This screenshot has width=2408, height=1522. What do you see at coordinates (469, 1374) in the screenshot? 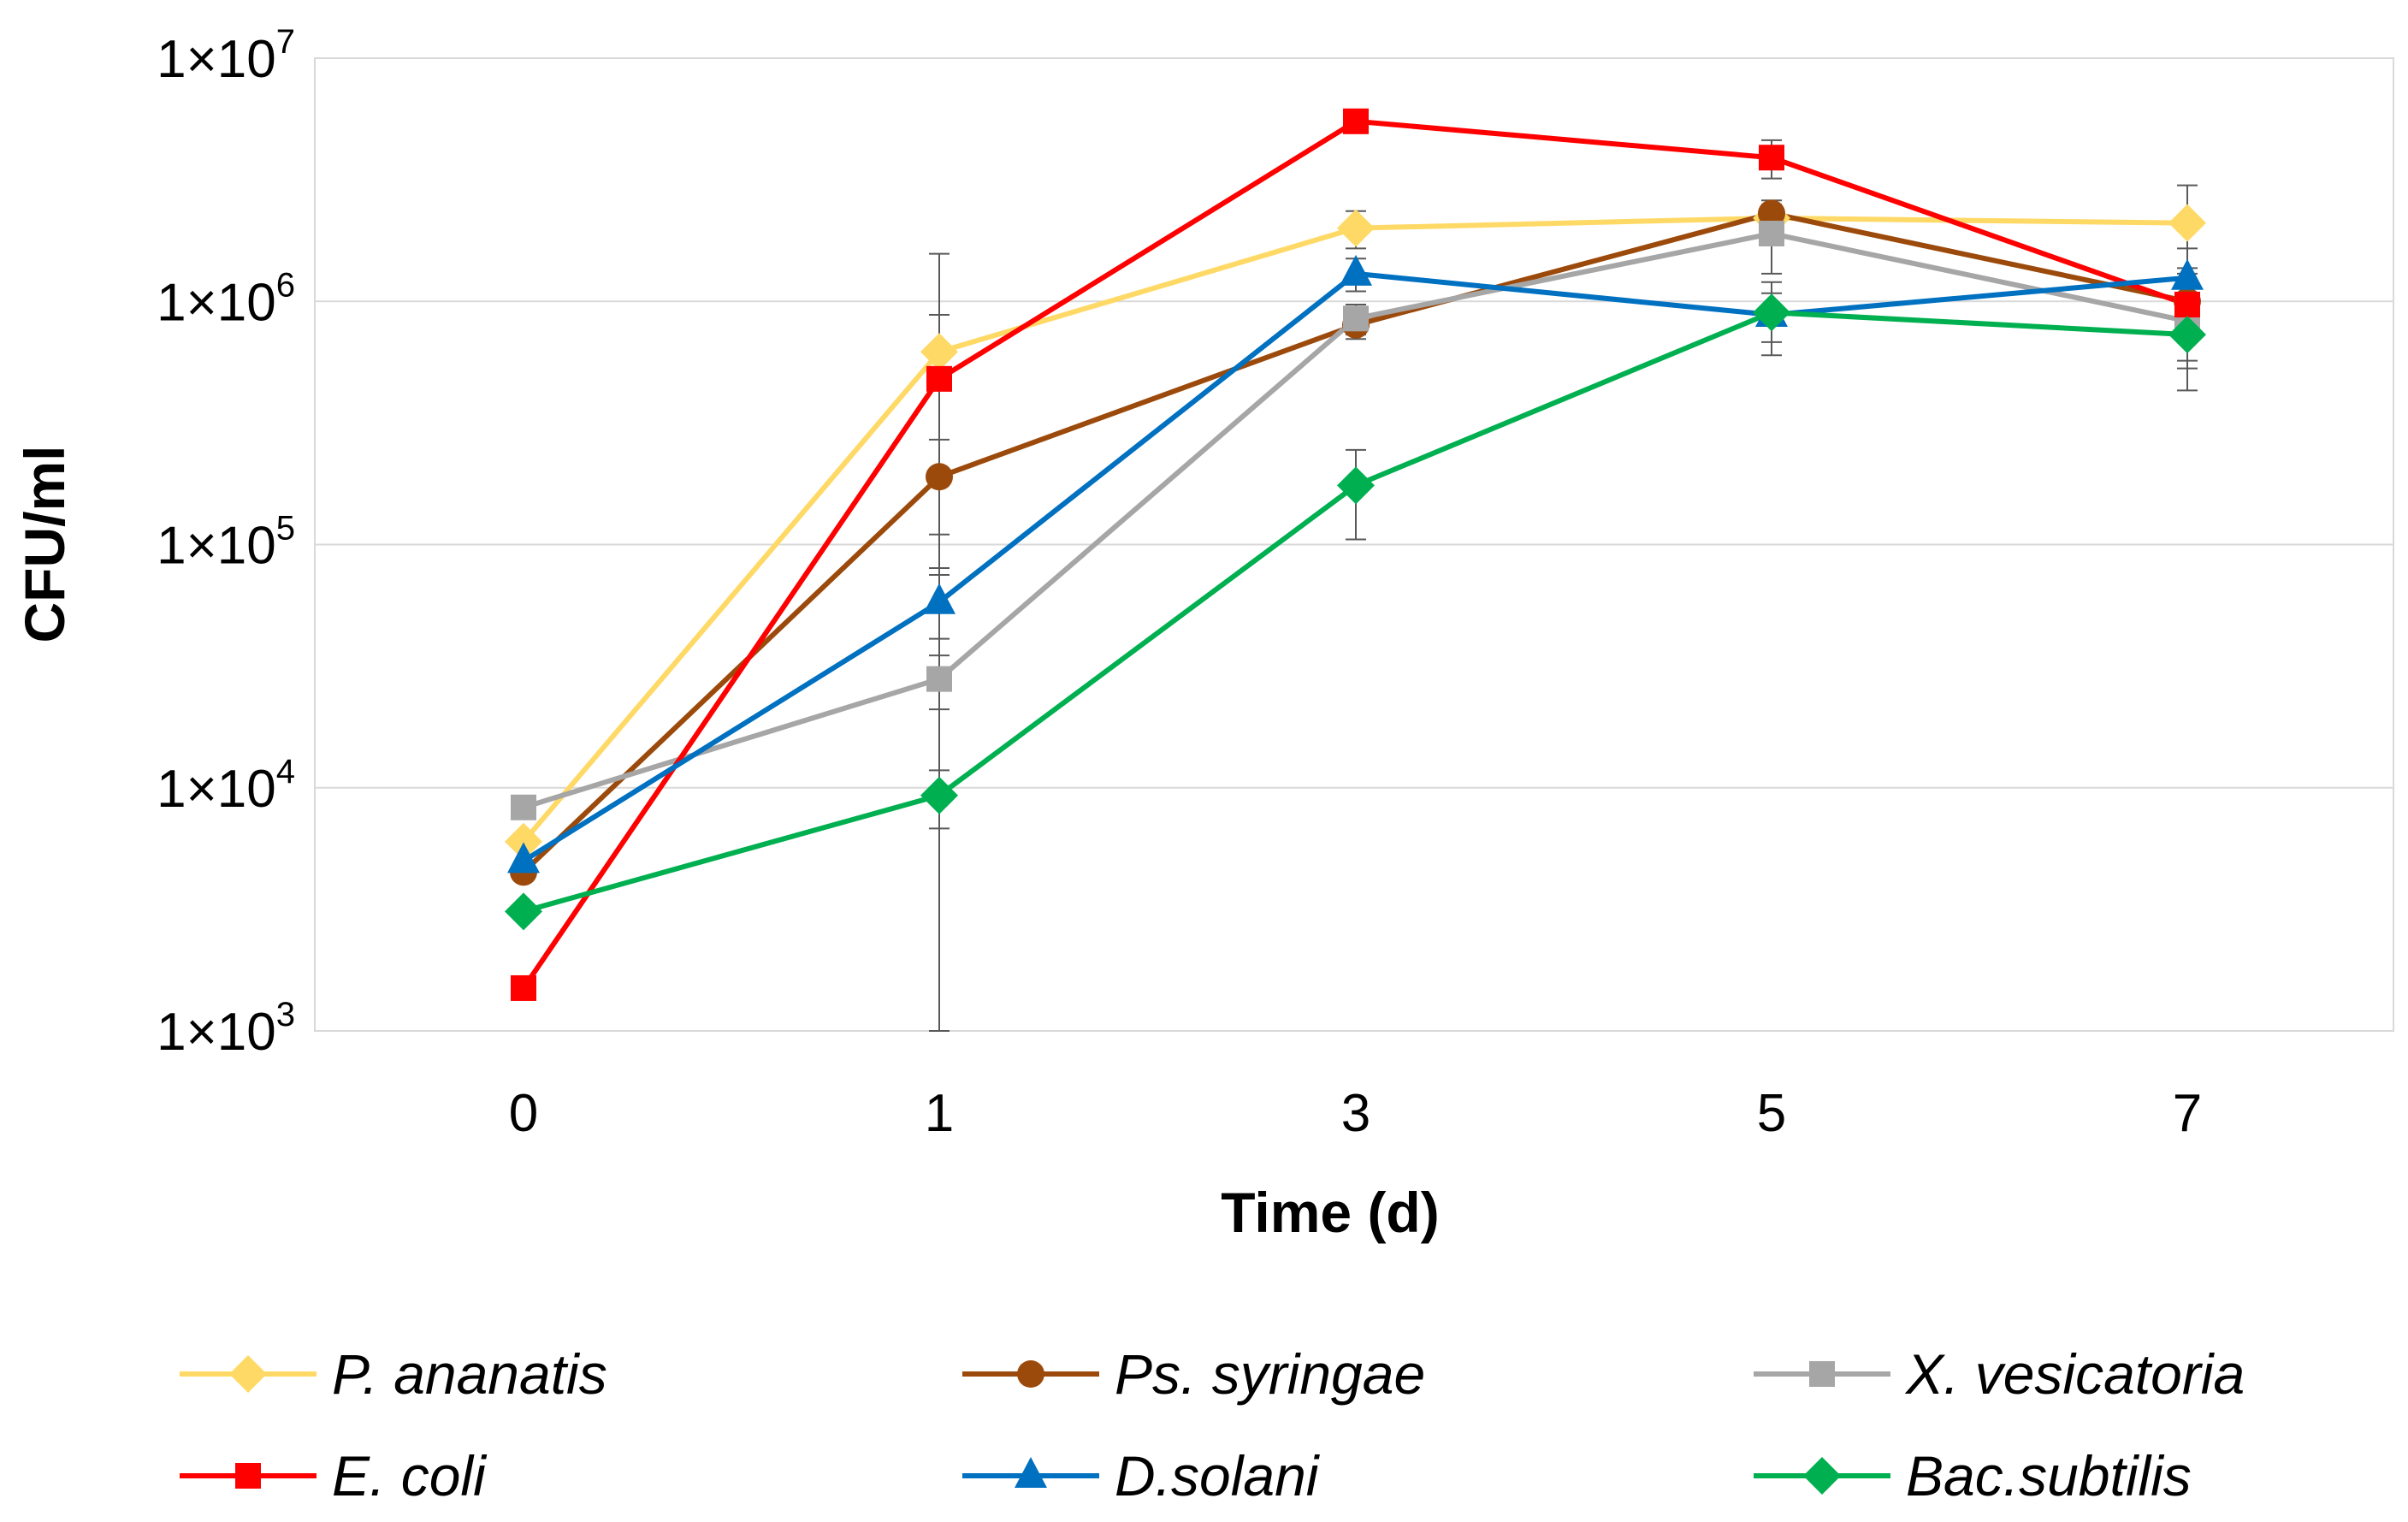
I see `legend-label-0: P. ananatis` at bounding box center [469, 1374].